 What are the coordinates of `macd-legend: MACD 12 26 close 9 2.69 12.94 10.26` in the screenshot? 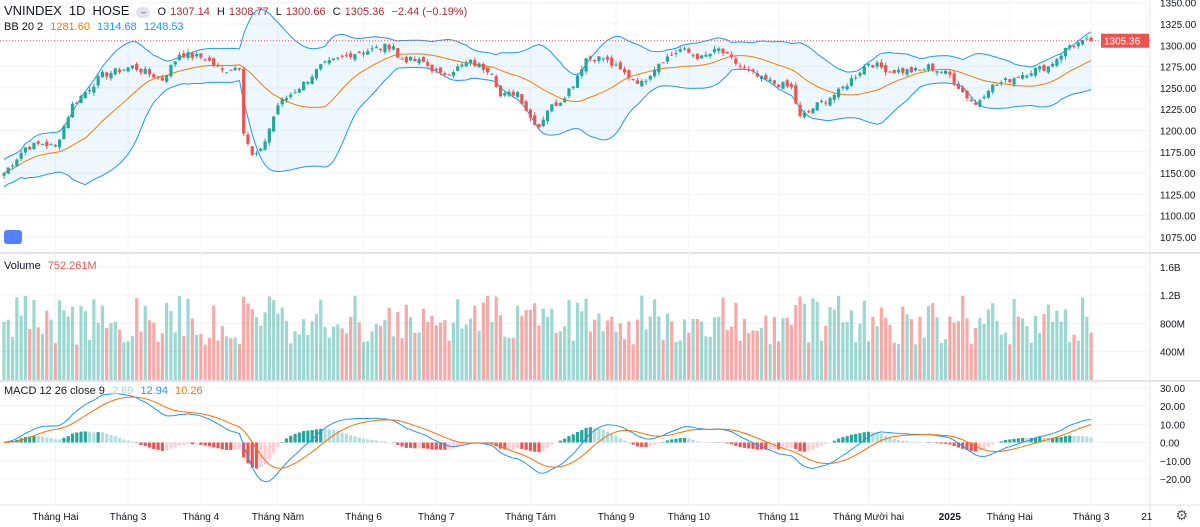 It's located at (103, 391).